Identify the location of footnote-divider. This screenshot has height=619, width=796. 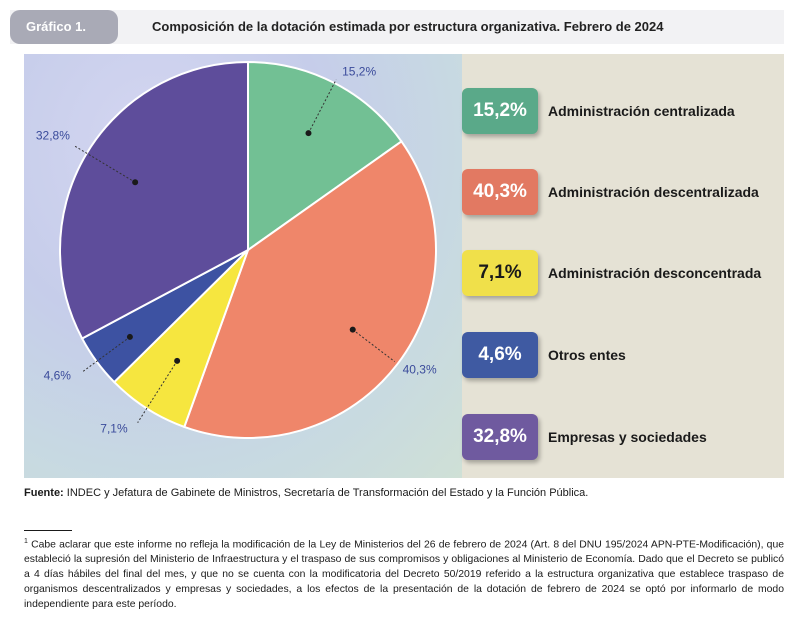
(48, 530).